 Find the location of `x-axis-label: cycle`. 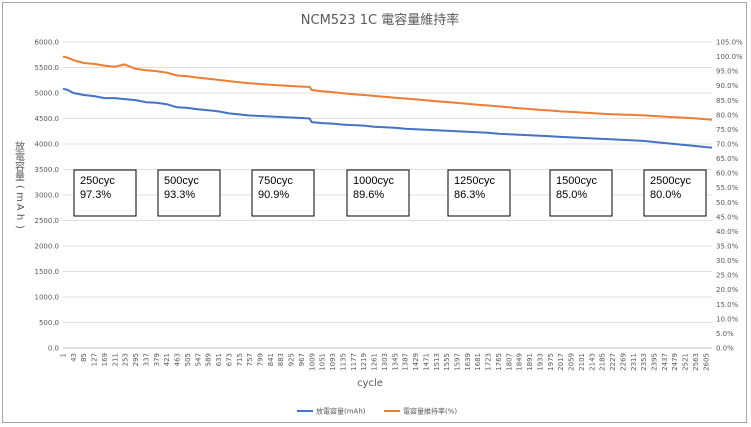

x-axis-label: cycle is located at coordinates (370, 383).